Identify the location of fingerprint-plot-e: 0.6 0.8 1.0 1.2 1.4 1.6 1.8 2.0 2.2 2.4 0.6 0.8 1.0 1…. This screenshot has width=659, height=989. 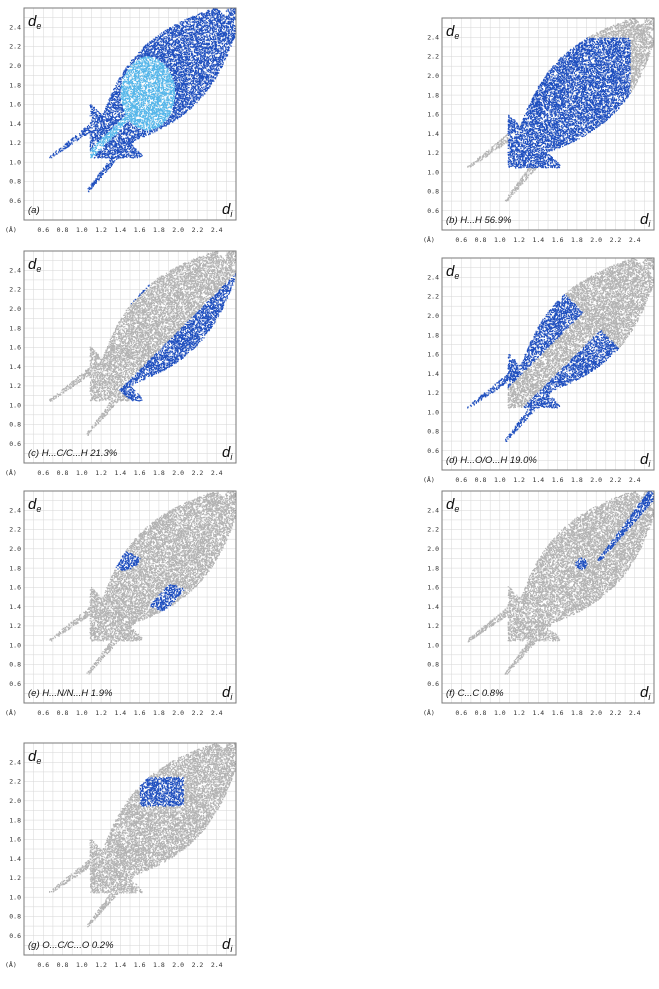
(121, 603).